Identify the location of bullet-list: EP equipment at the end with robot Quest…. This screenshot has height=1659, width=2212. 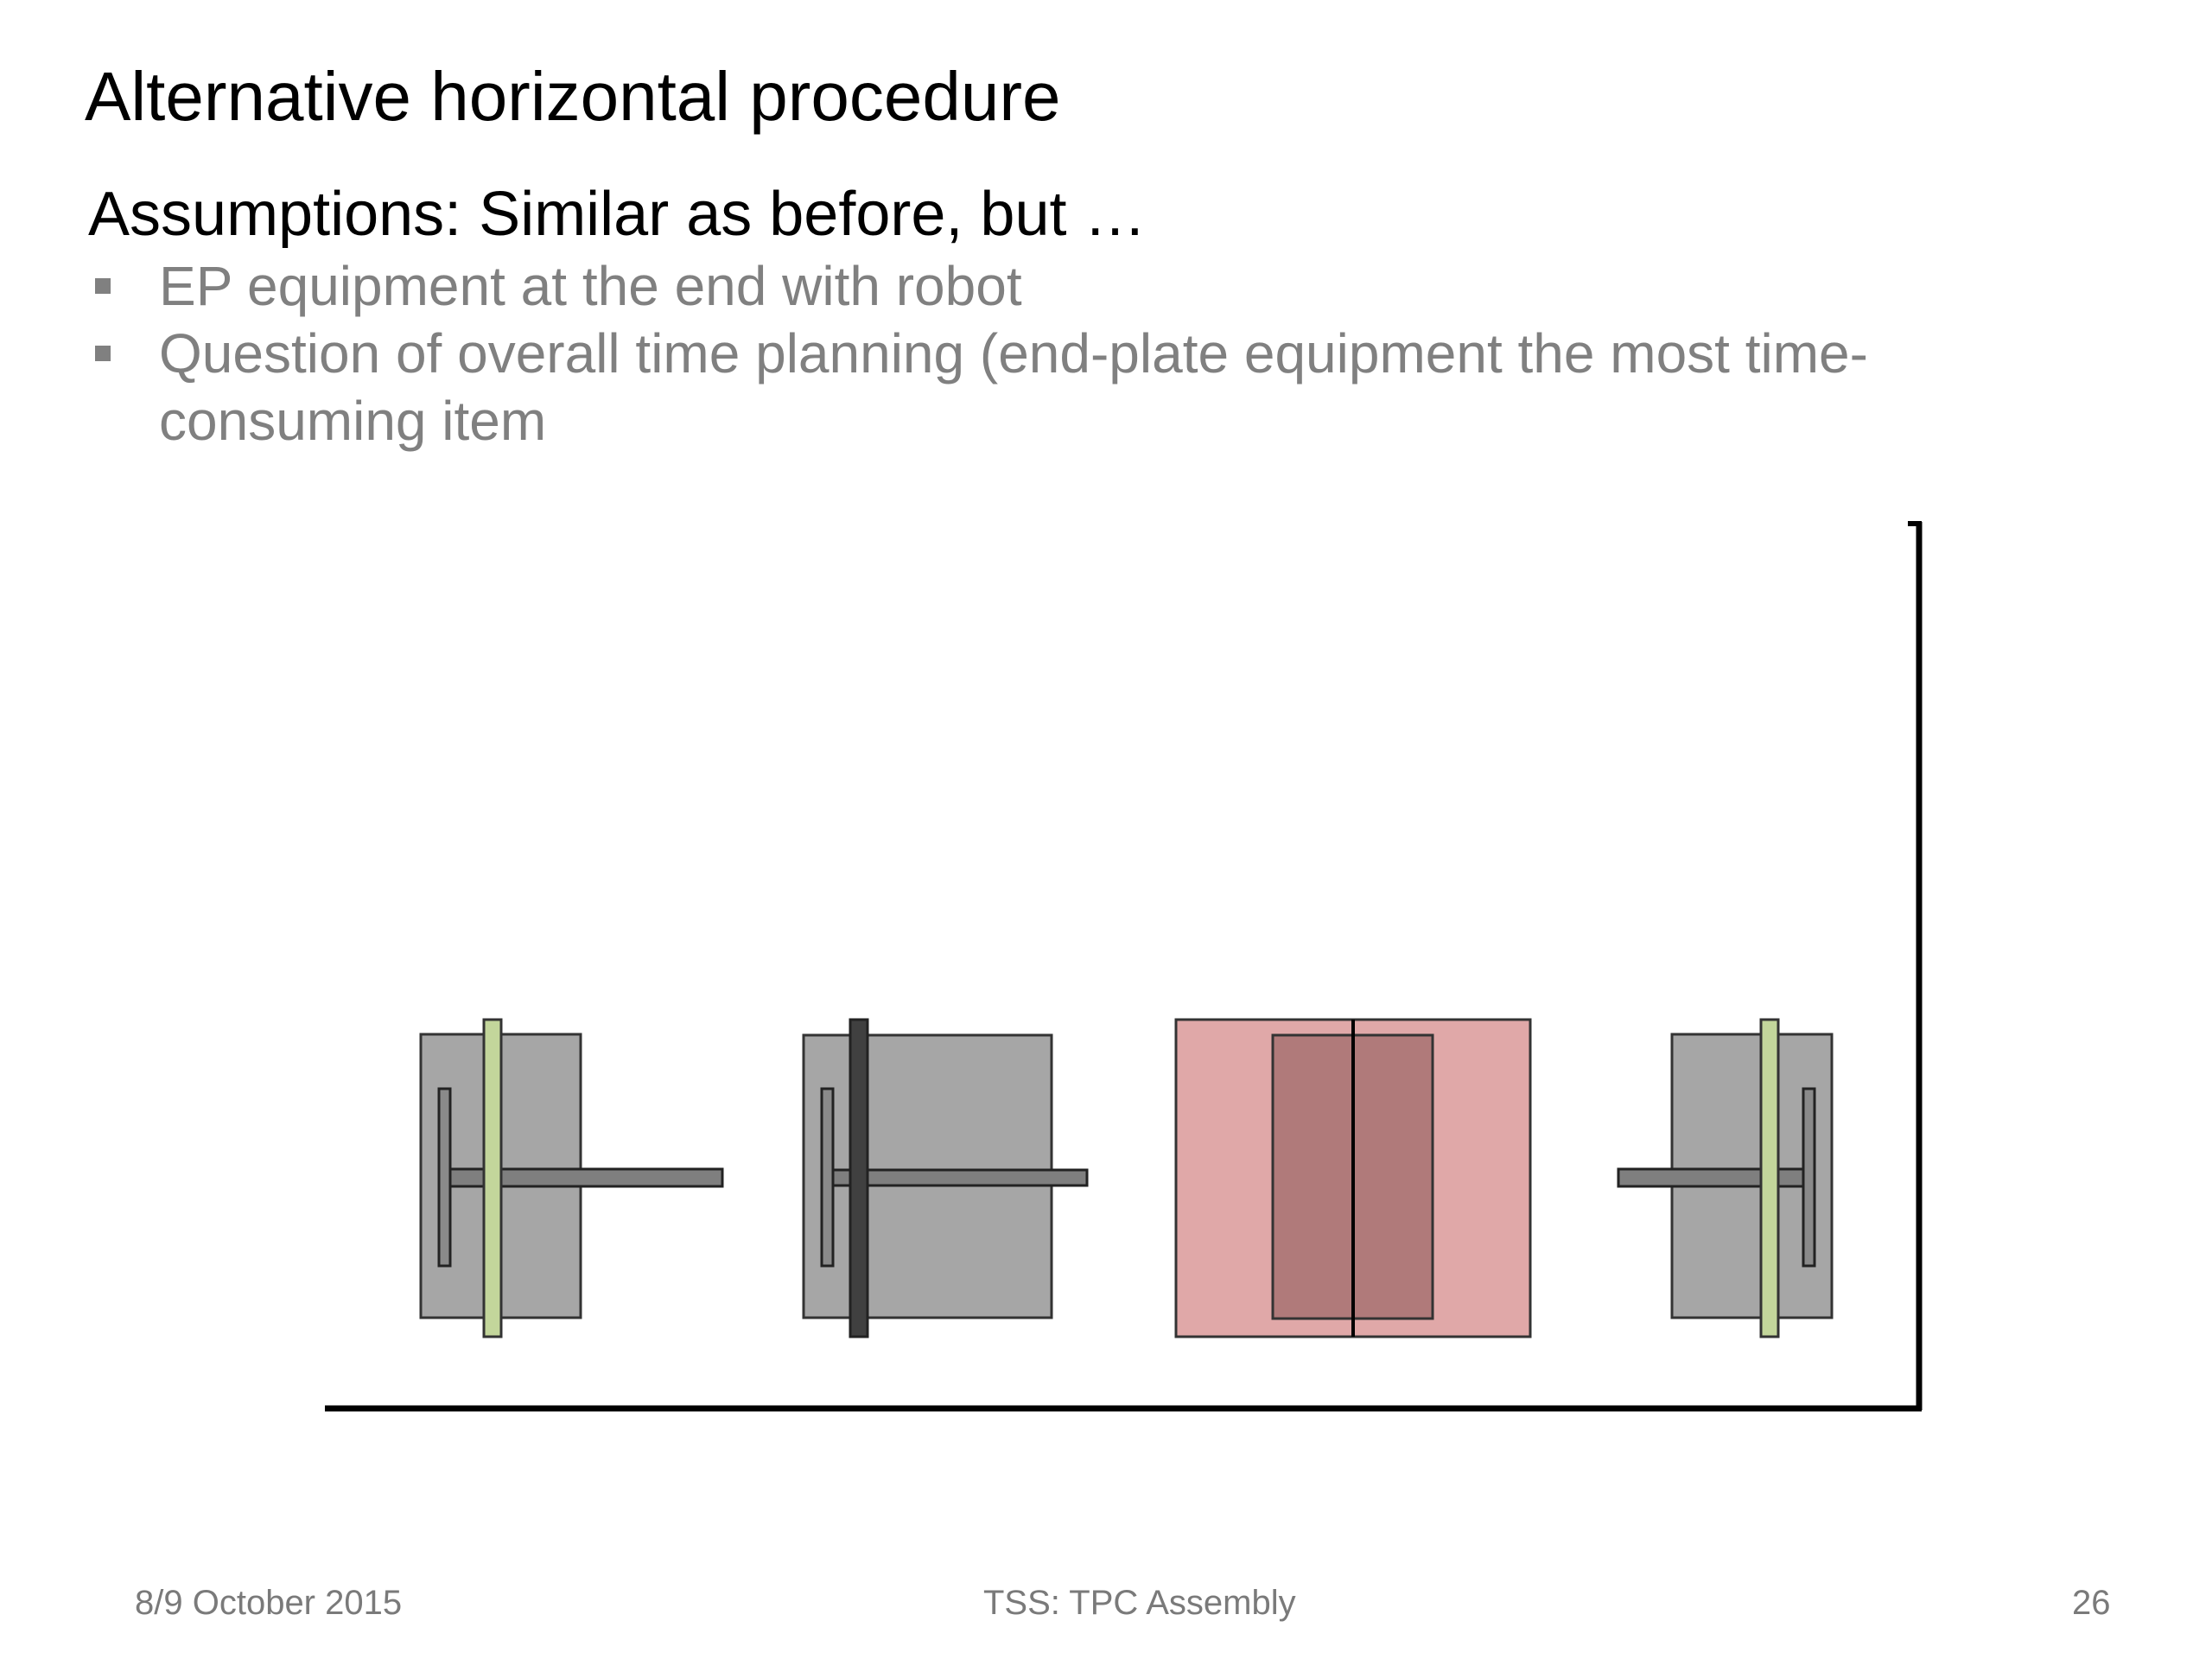
(1021, 353).